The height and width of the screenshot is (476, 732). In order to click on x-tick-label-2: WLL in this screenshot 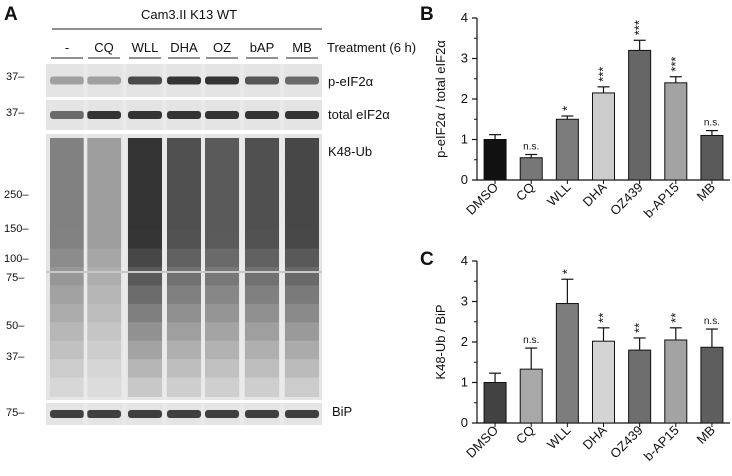, I will do `click(559, 438)`.